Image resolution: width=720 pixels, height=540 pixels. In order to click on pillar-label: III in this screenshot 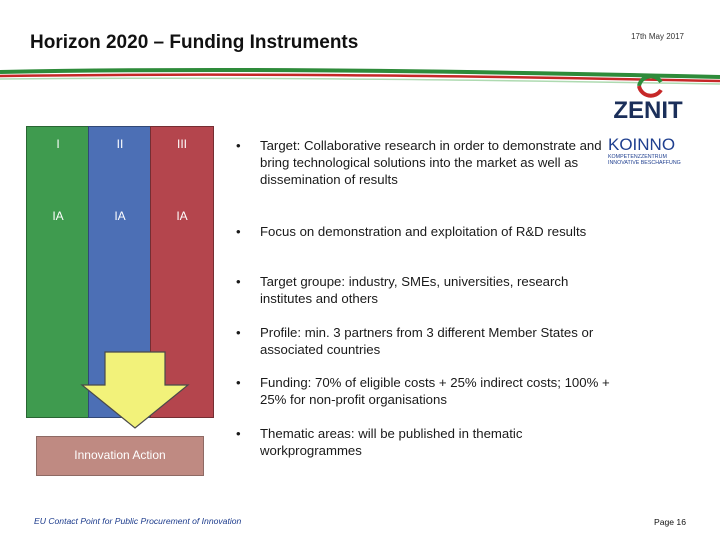, I will do `click(181, 144)`.